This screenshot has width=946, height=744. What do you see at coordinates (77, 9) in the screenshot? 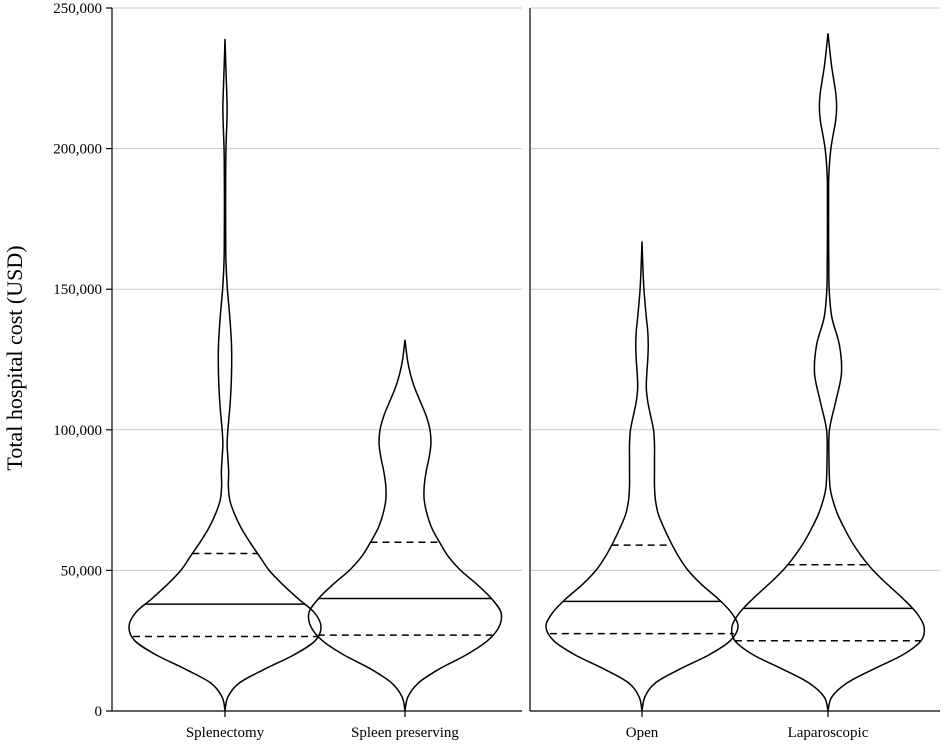
I see `y-tick-label: 250,000` at bounding box center [77, 9].